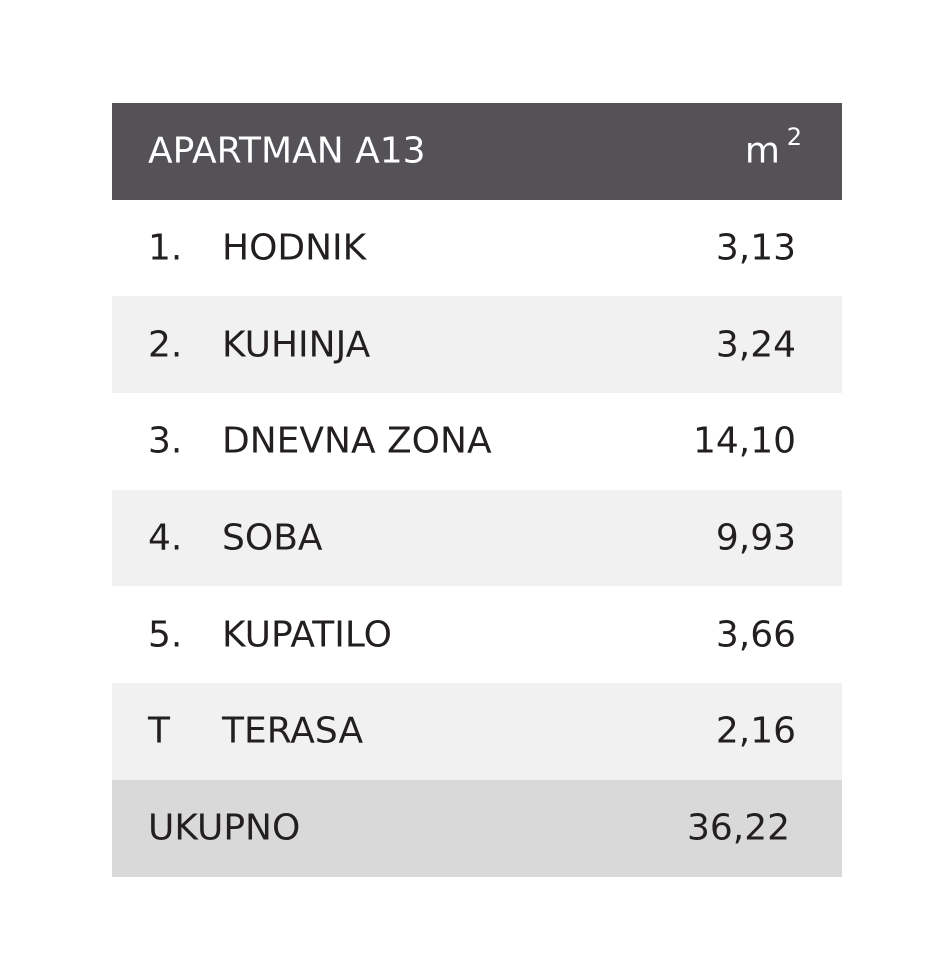  What do you see at coordinates (357, 441) in the screenshot?
I see `room-name: DNEVNA ZONA` at bounding box center [357, 441].